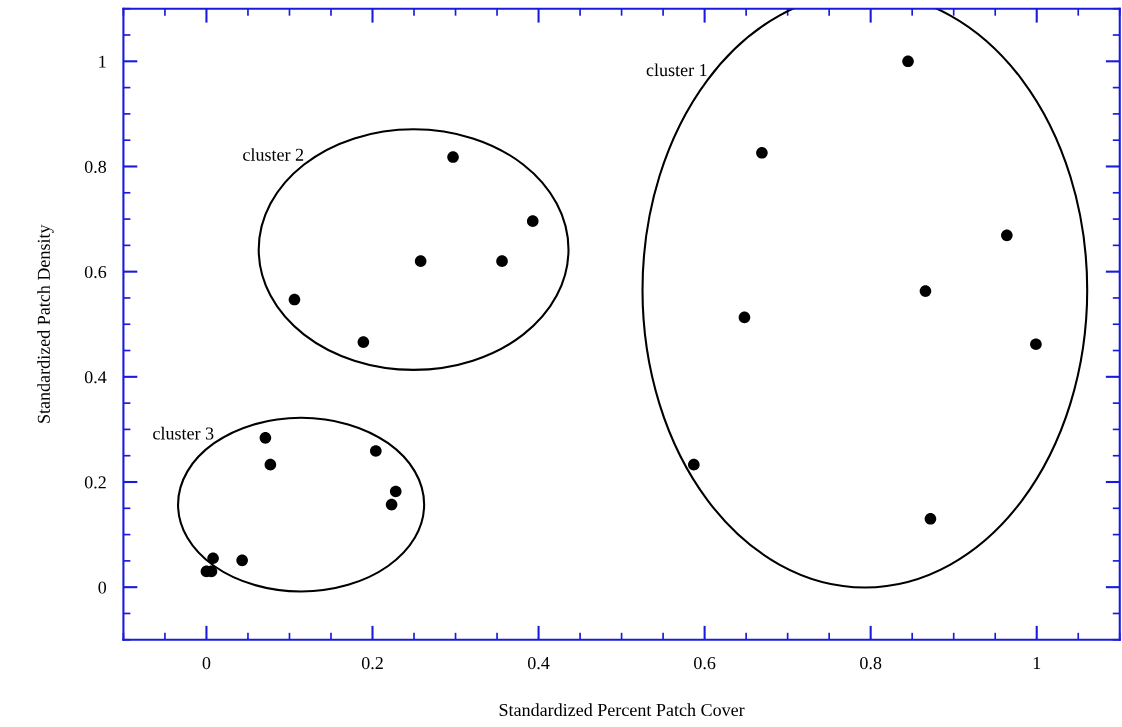 The height and width of the screenshot is (727, 1122). I want to click on y-tick-label: 1, so click(102, 61).